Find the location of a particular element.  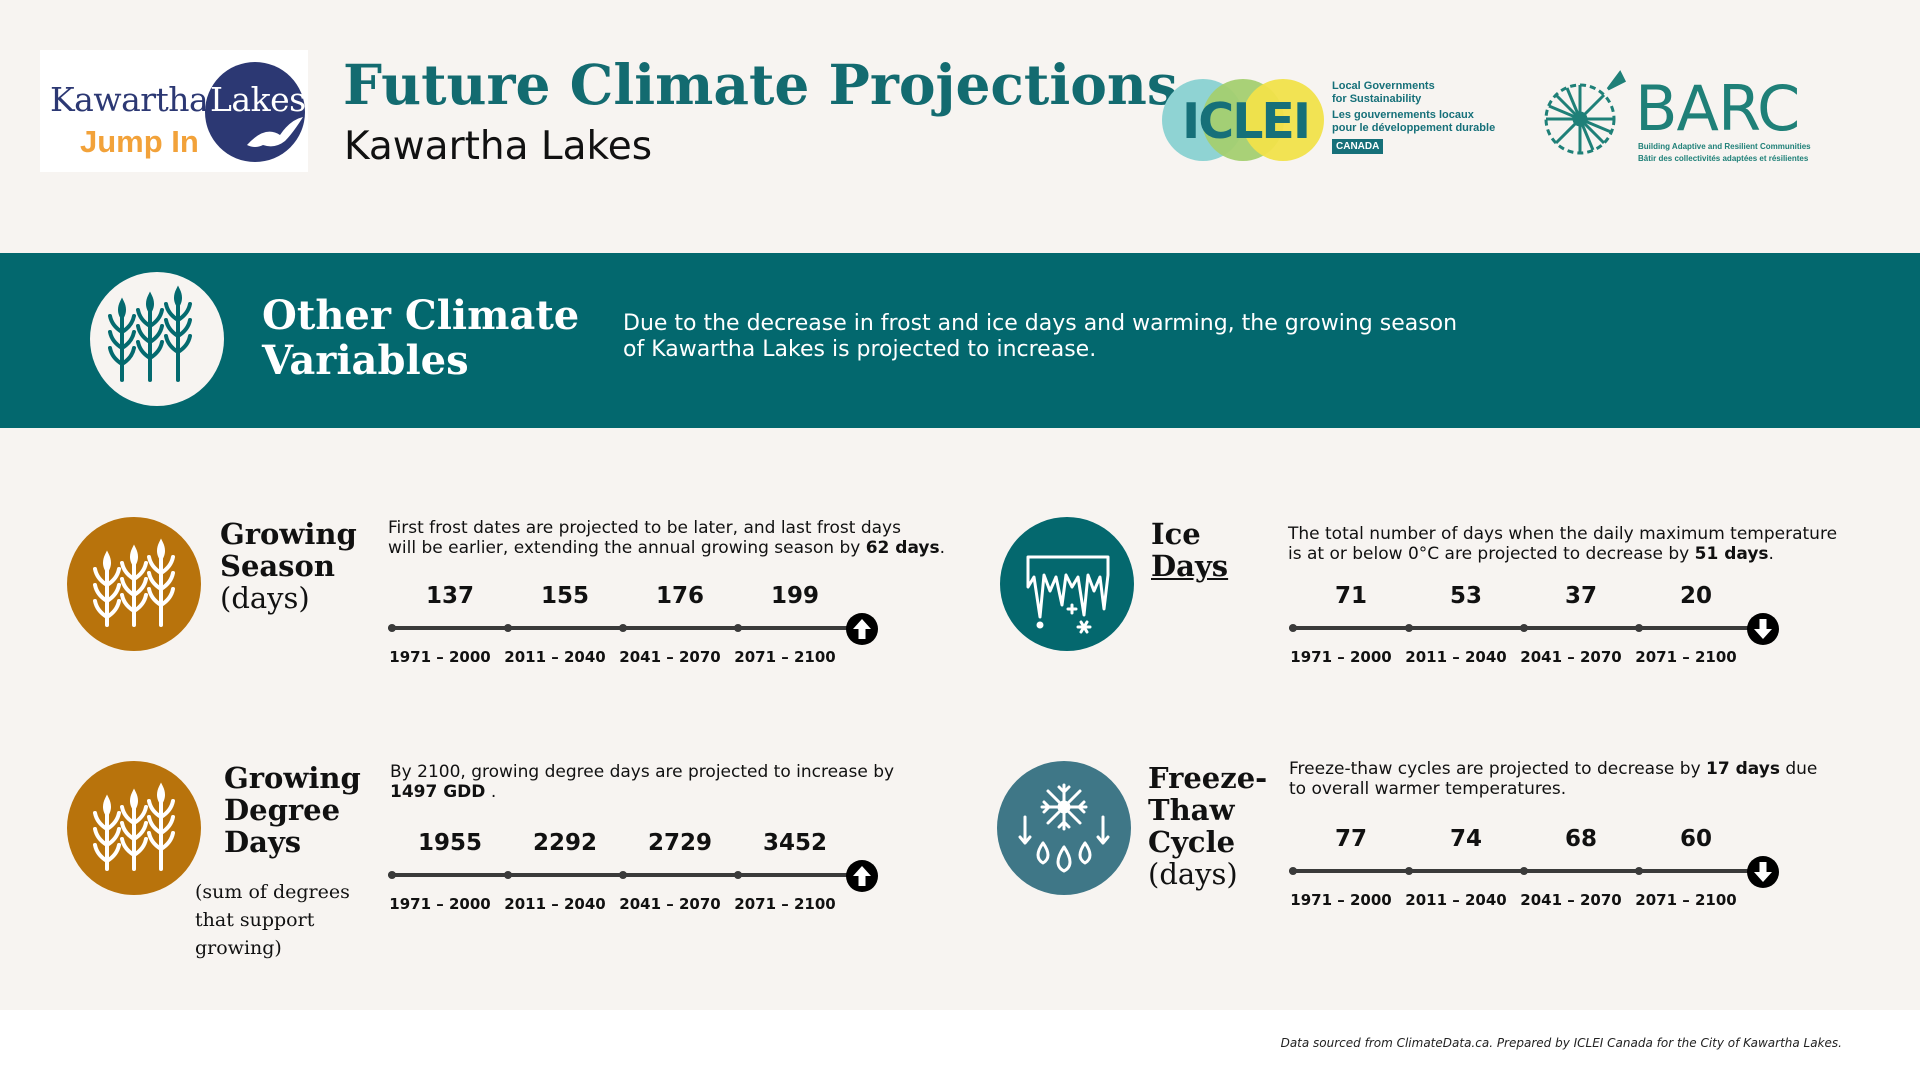

ice-days-title2-wrap: Days is located at coordinates (1189, 566).